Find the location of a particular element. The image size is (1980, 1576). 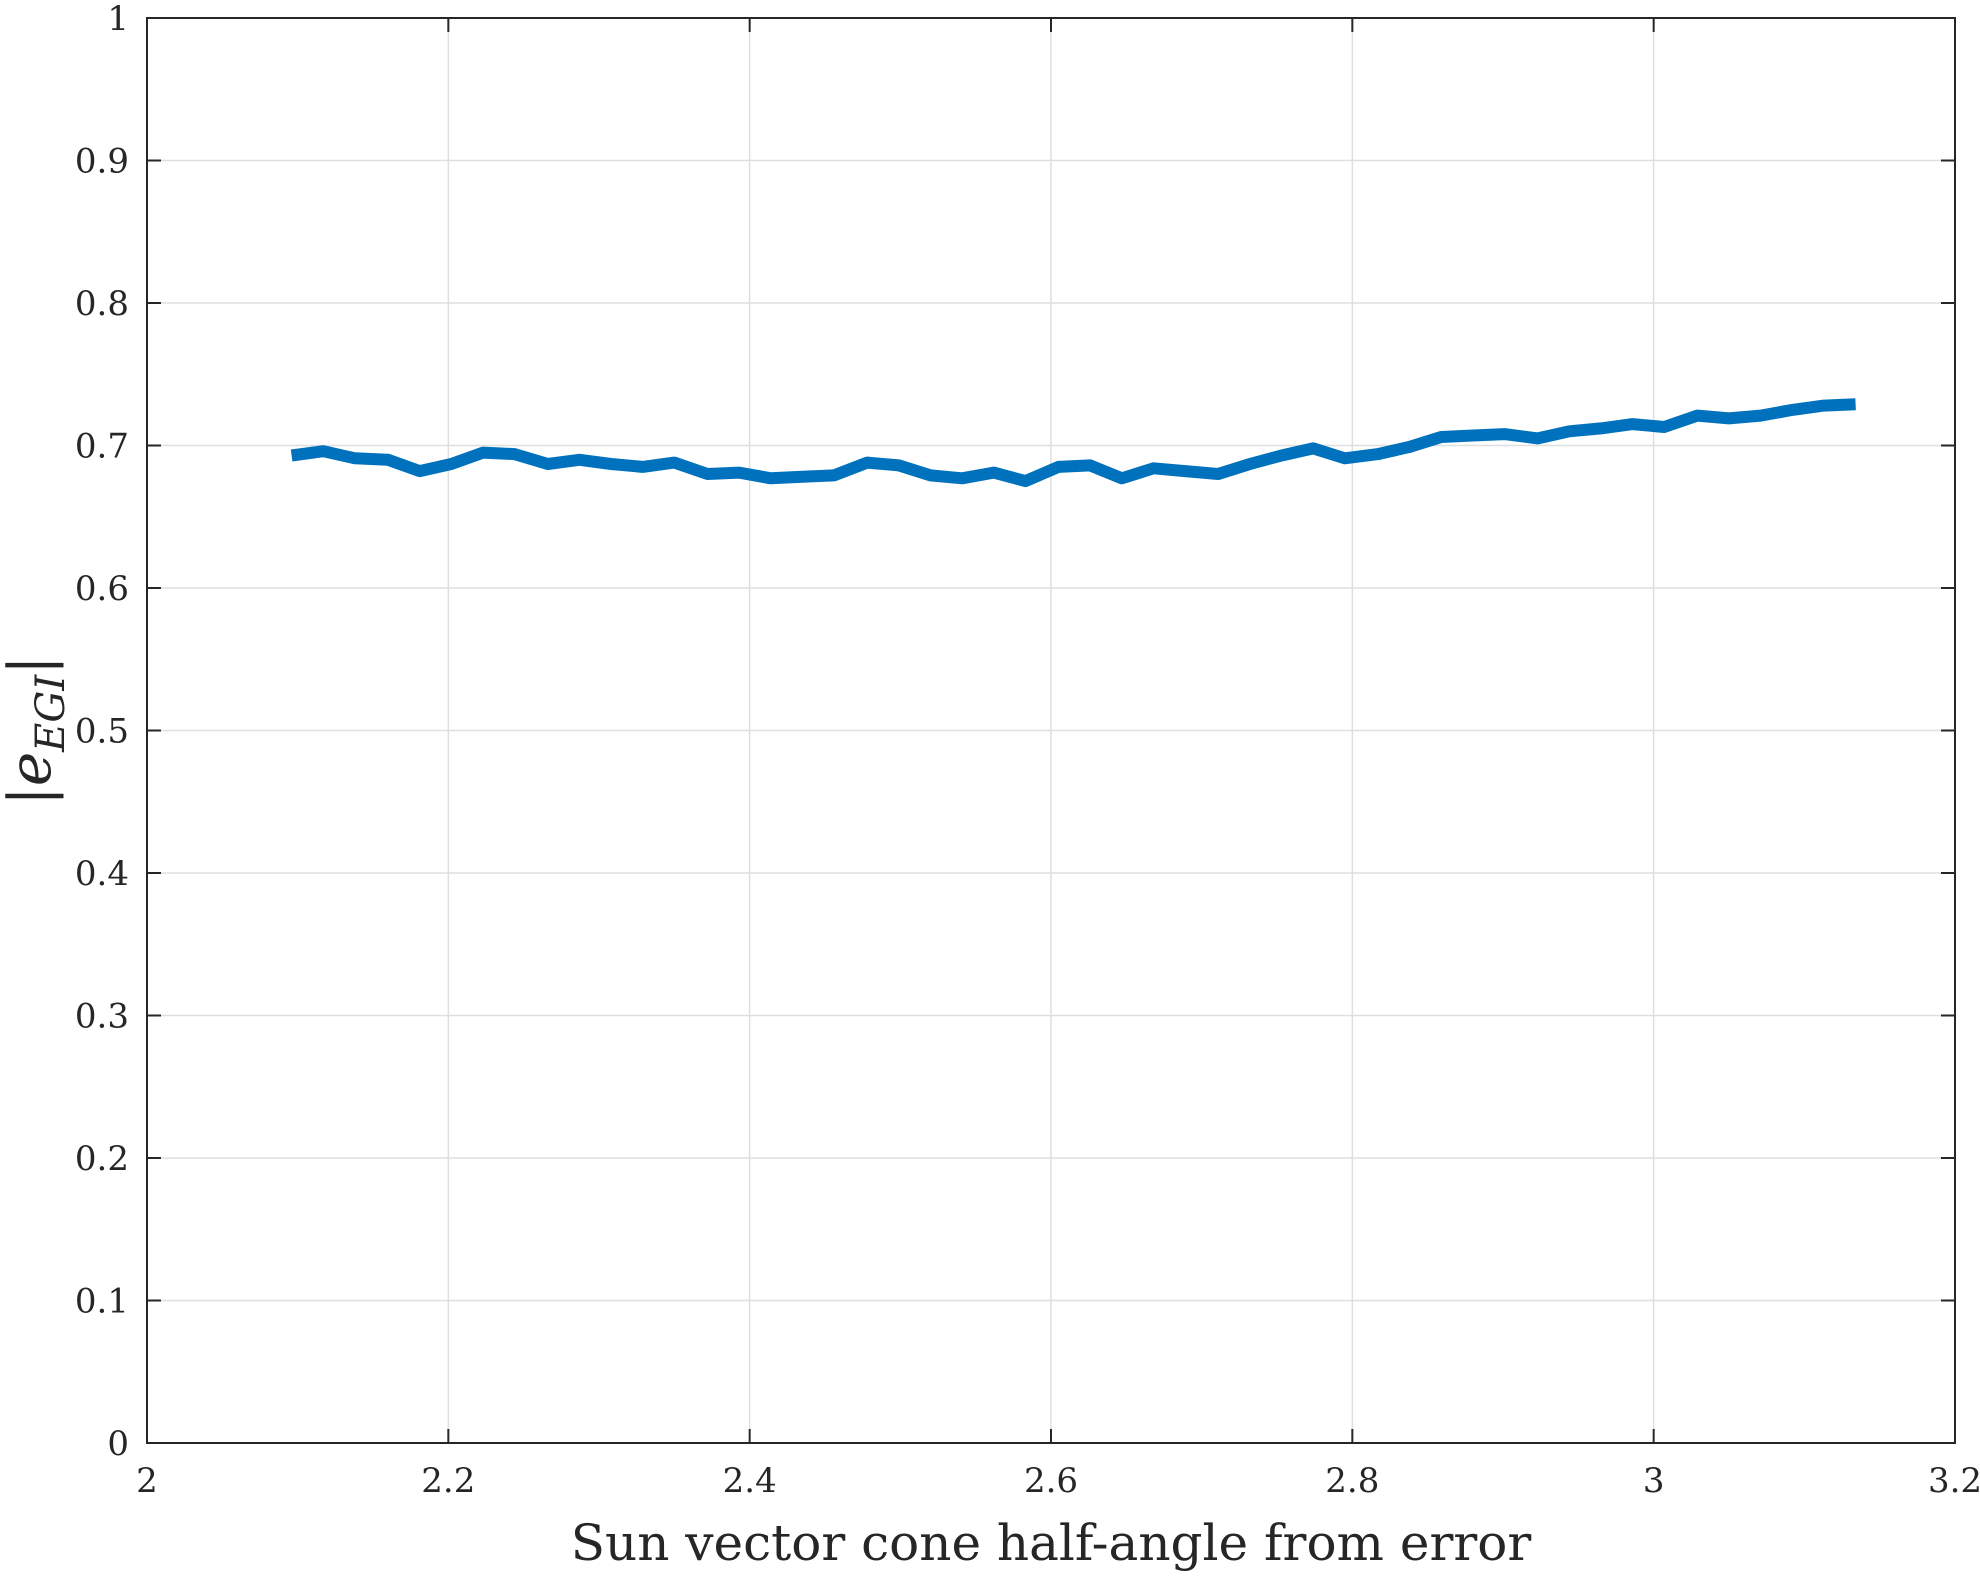

y-label-sub: EGI is located at coordinates (51, 713).